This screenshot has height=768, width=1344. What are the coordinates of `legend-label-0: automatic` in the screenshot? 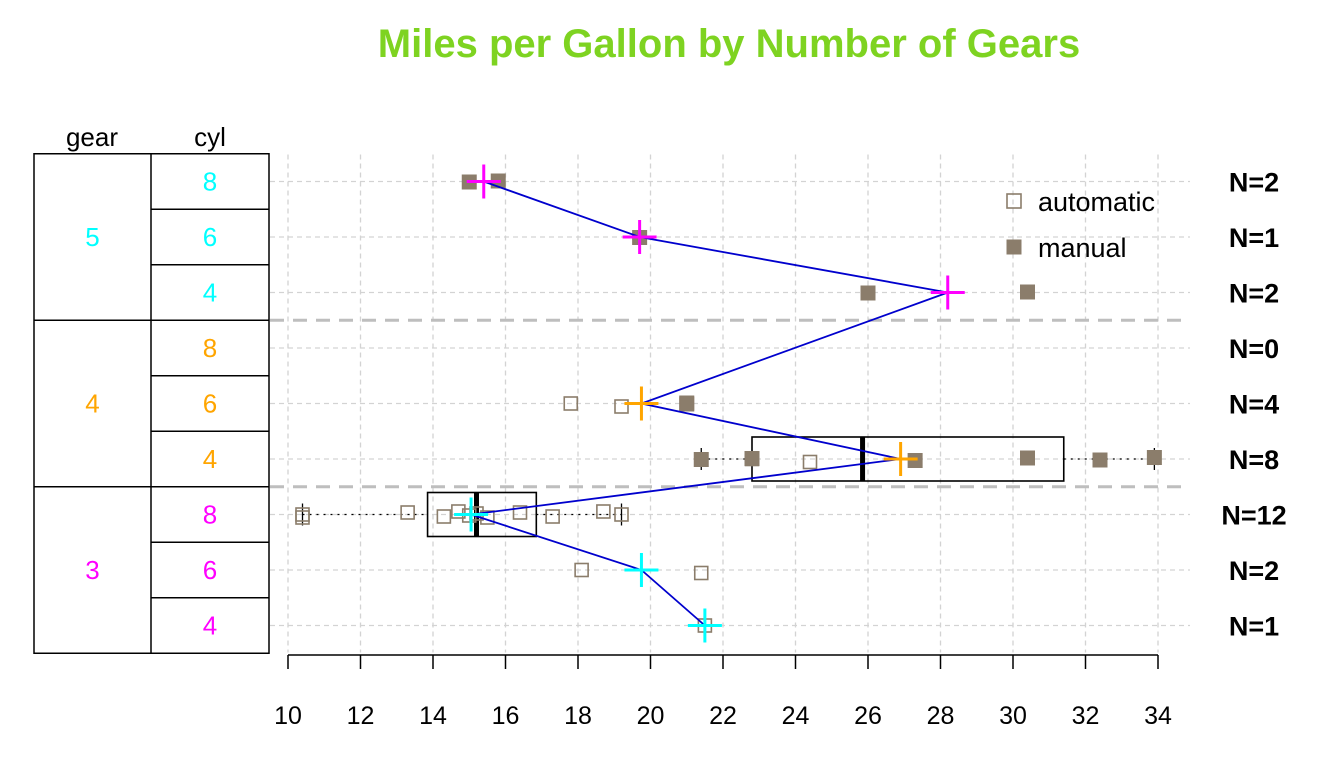 It's located at (1096, 202).